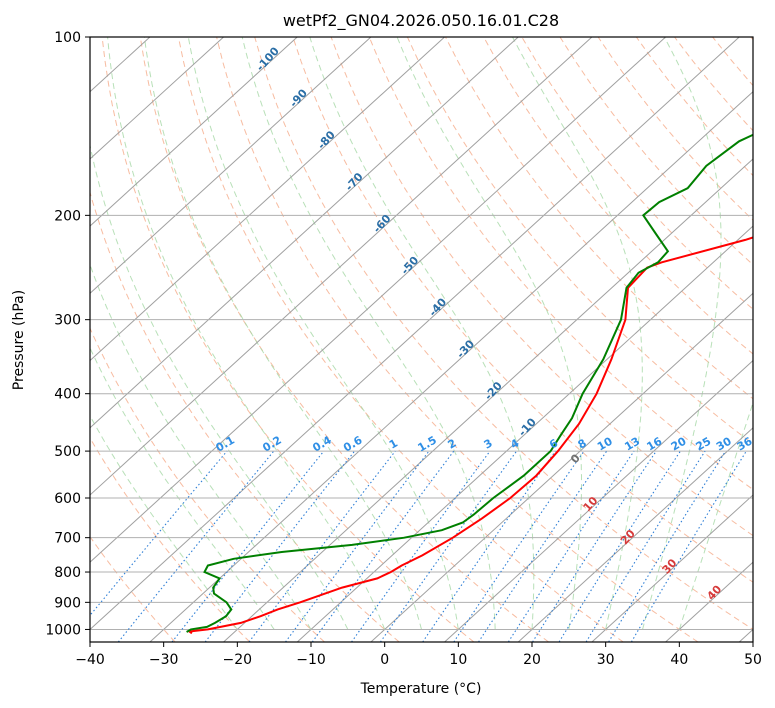 The width and height of the screenshot is (775, 708). I want to click on x-tick-label: 30, so click(606, 660).